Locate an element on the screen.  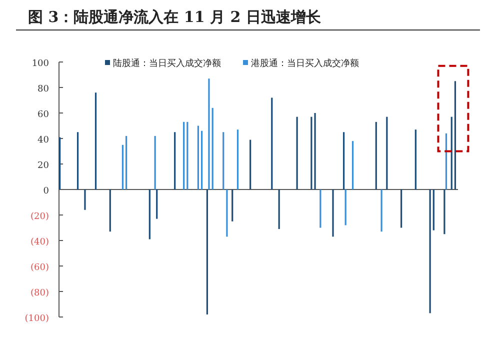
y-tick-label: 100 is located at coordinates (41, 64).